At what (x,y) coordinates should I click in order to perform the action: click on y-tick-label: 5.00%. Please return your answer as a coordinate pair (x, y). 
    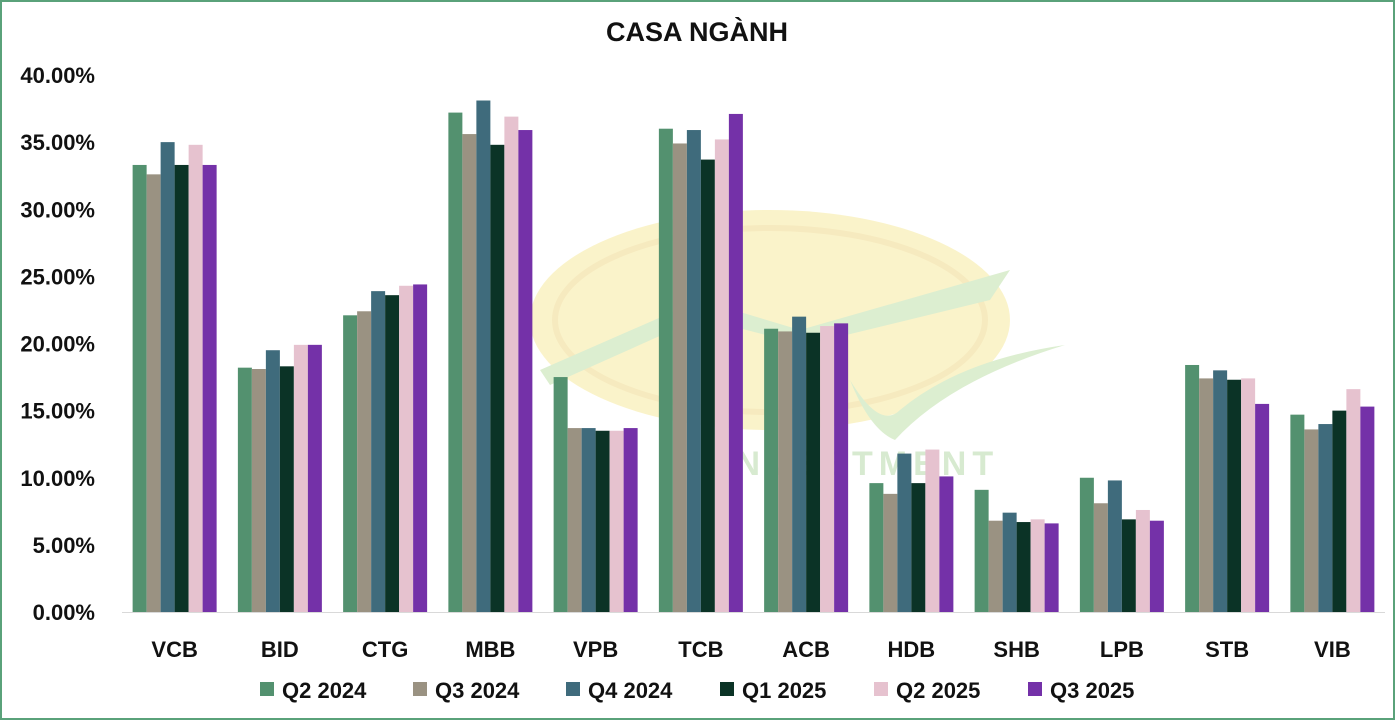
    Looking at the image, I should click on (64, 545).